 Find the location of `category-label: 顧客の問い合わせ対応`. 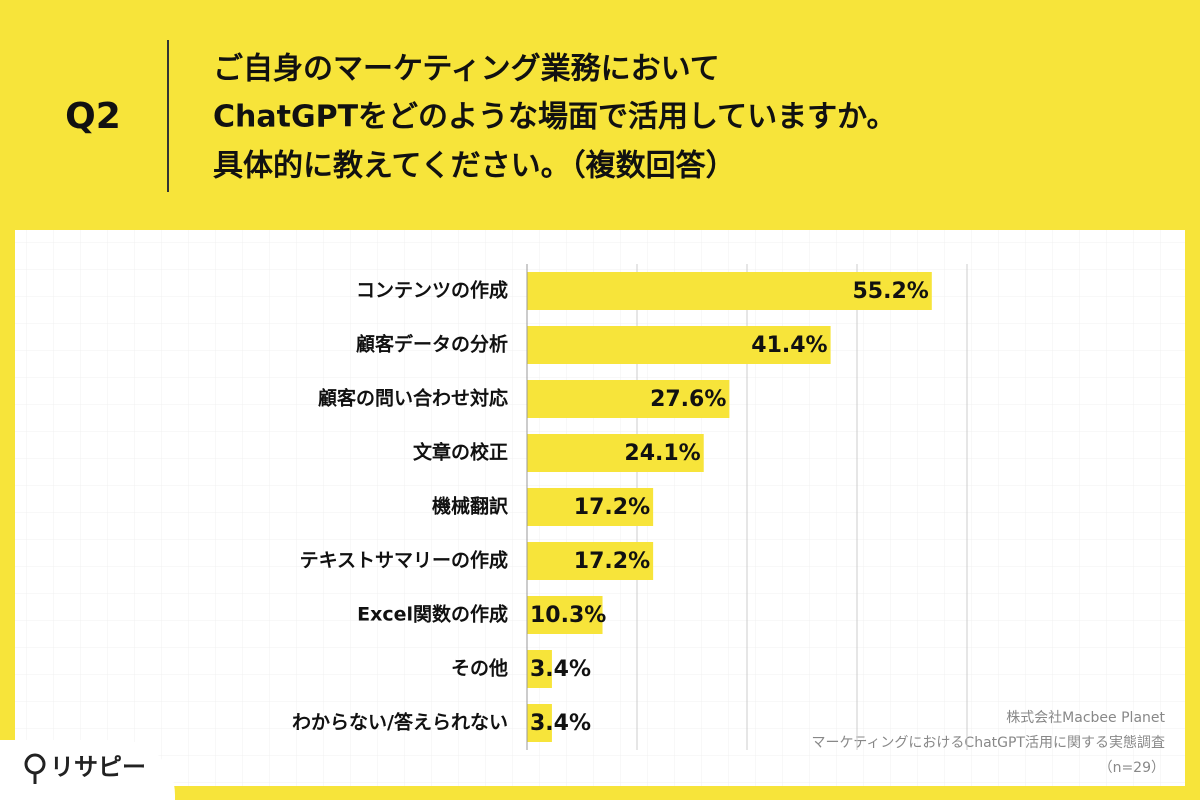

category-label: 顧客の問い合わせ対応 is located at coordinates (413, 398).